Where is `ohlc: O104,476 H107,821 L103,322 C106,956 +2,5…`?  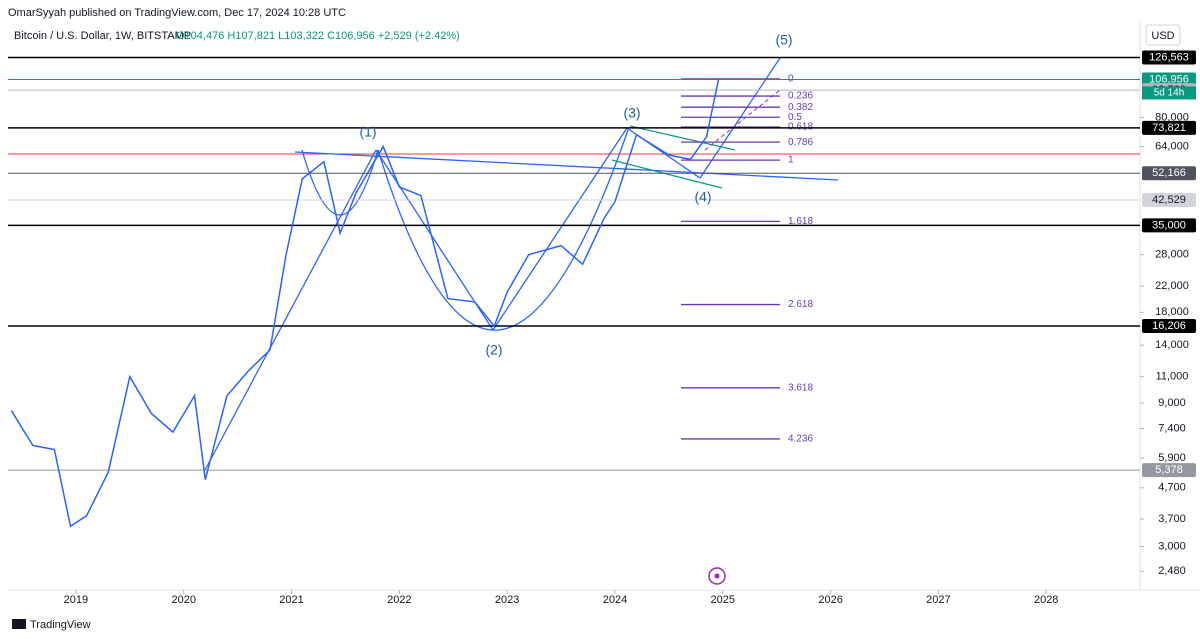 ohlc: O104,476 H107,821 L103,322 C106,956 +2,5… is located at coordinates (318, 36).